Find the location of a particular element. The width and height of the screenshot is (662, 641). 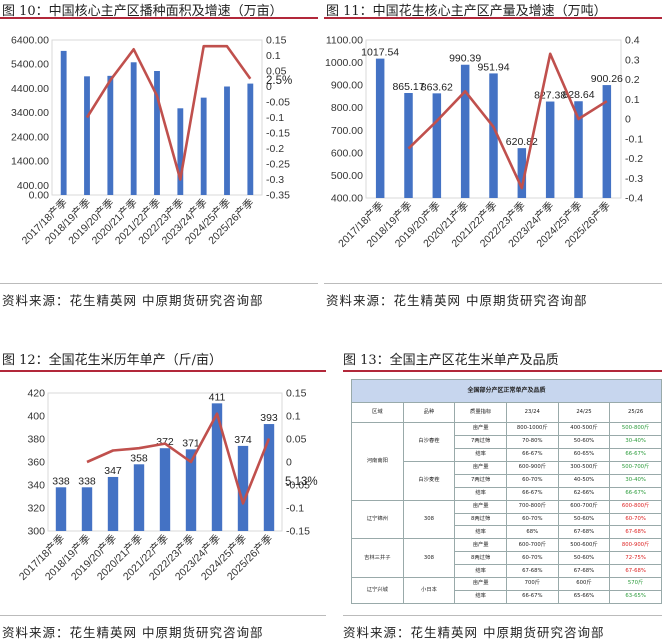

annotation: 5.13% is located at coordinates (301, 482).